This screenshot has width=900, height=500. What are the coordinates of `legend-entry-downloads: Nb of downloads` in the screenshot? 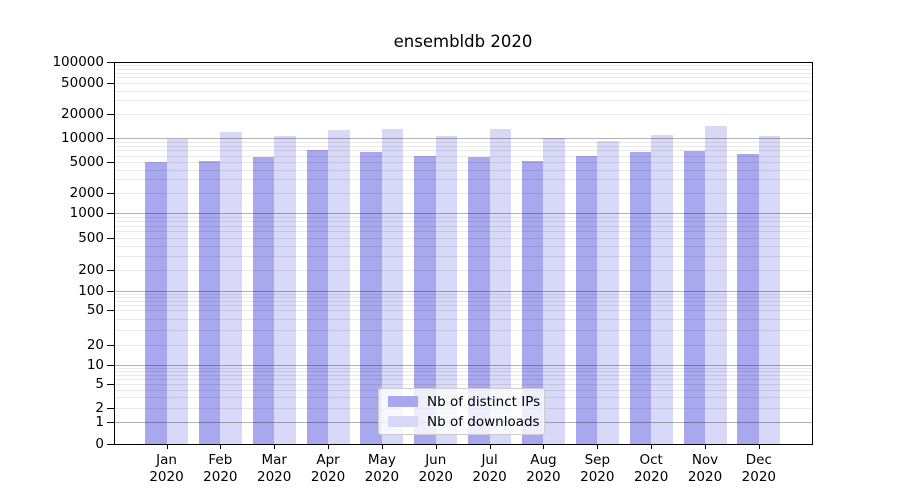 It's located at (464, 422).